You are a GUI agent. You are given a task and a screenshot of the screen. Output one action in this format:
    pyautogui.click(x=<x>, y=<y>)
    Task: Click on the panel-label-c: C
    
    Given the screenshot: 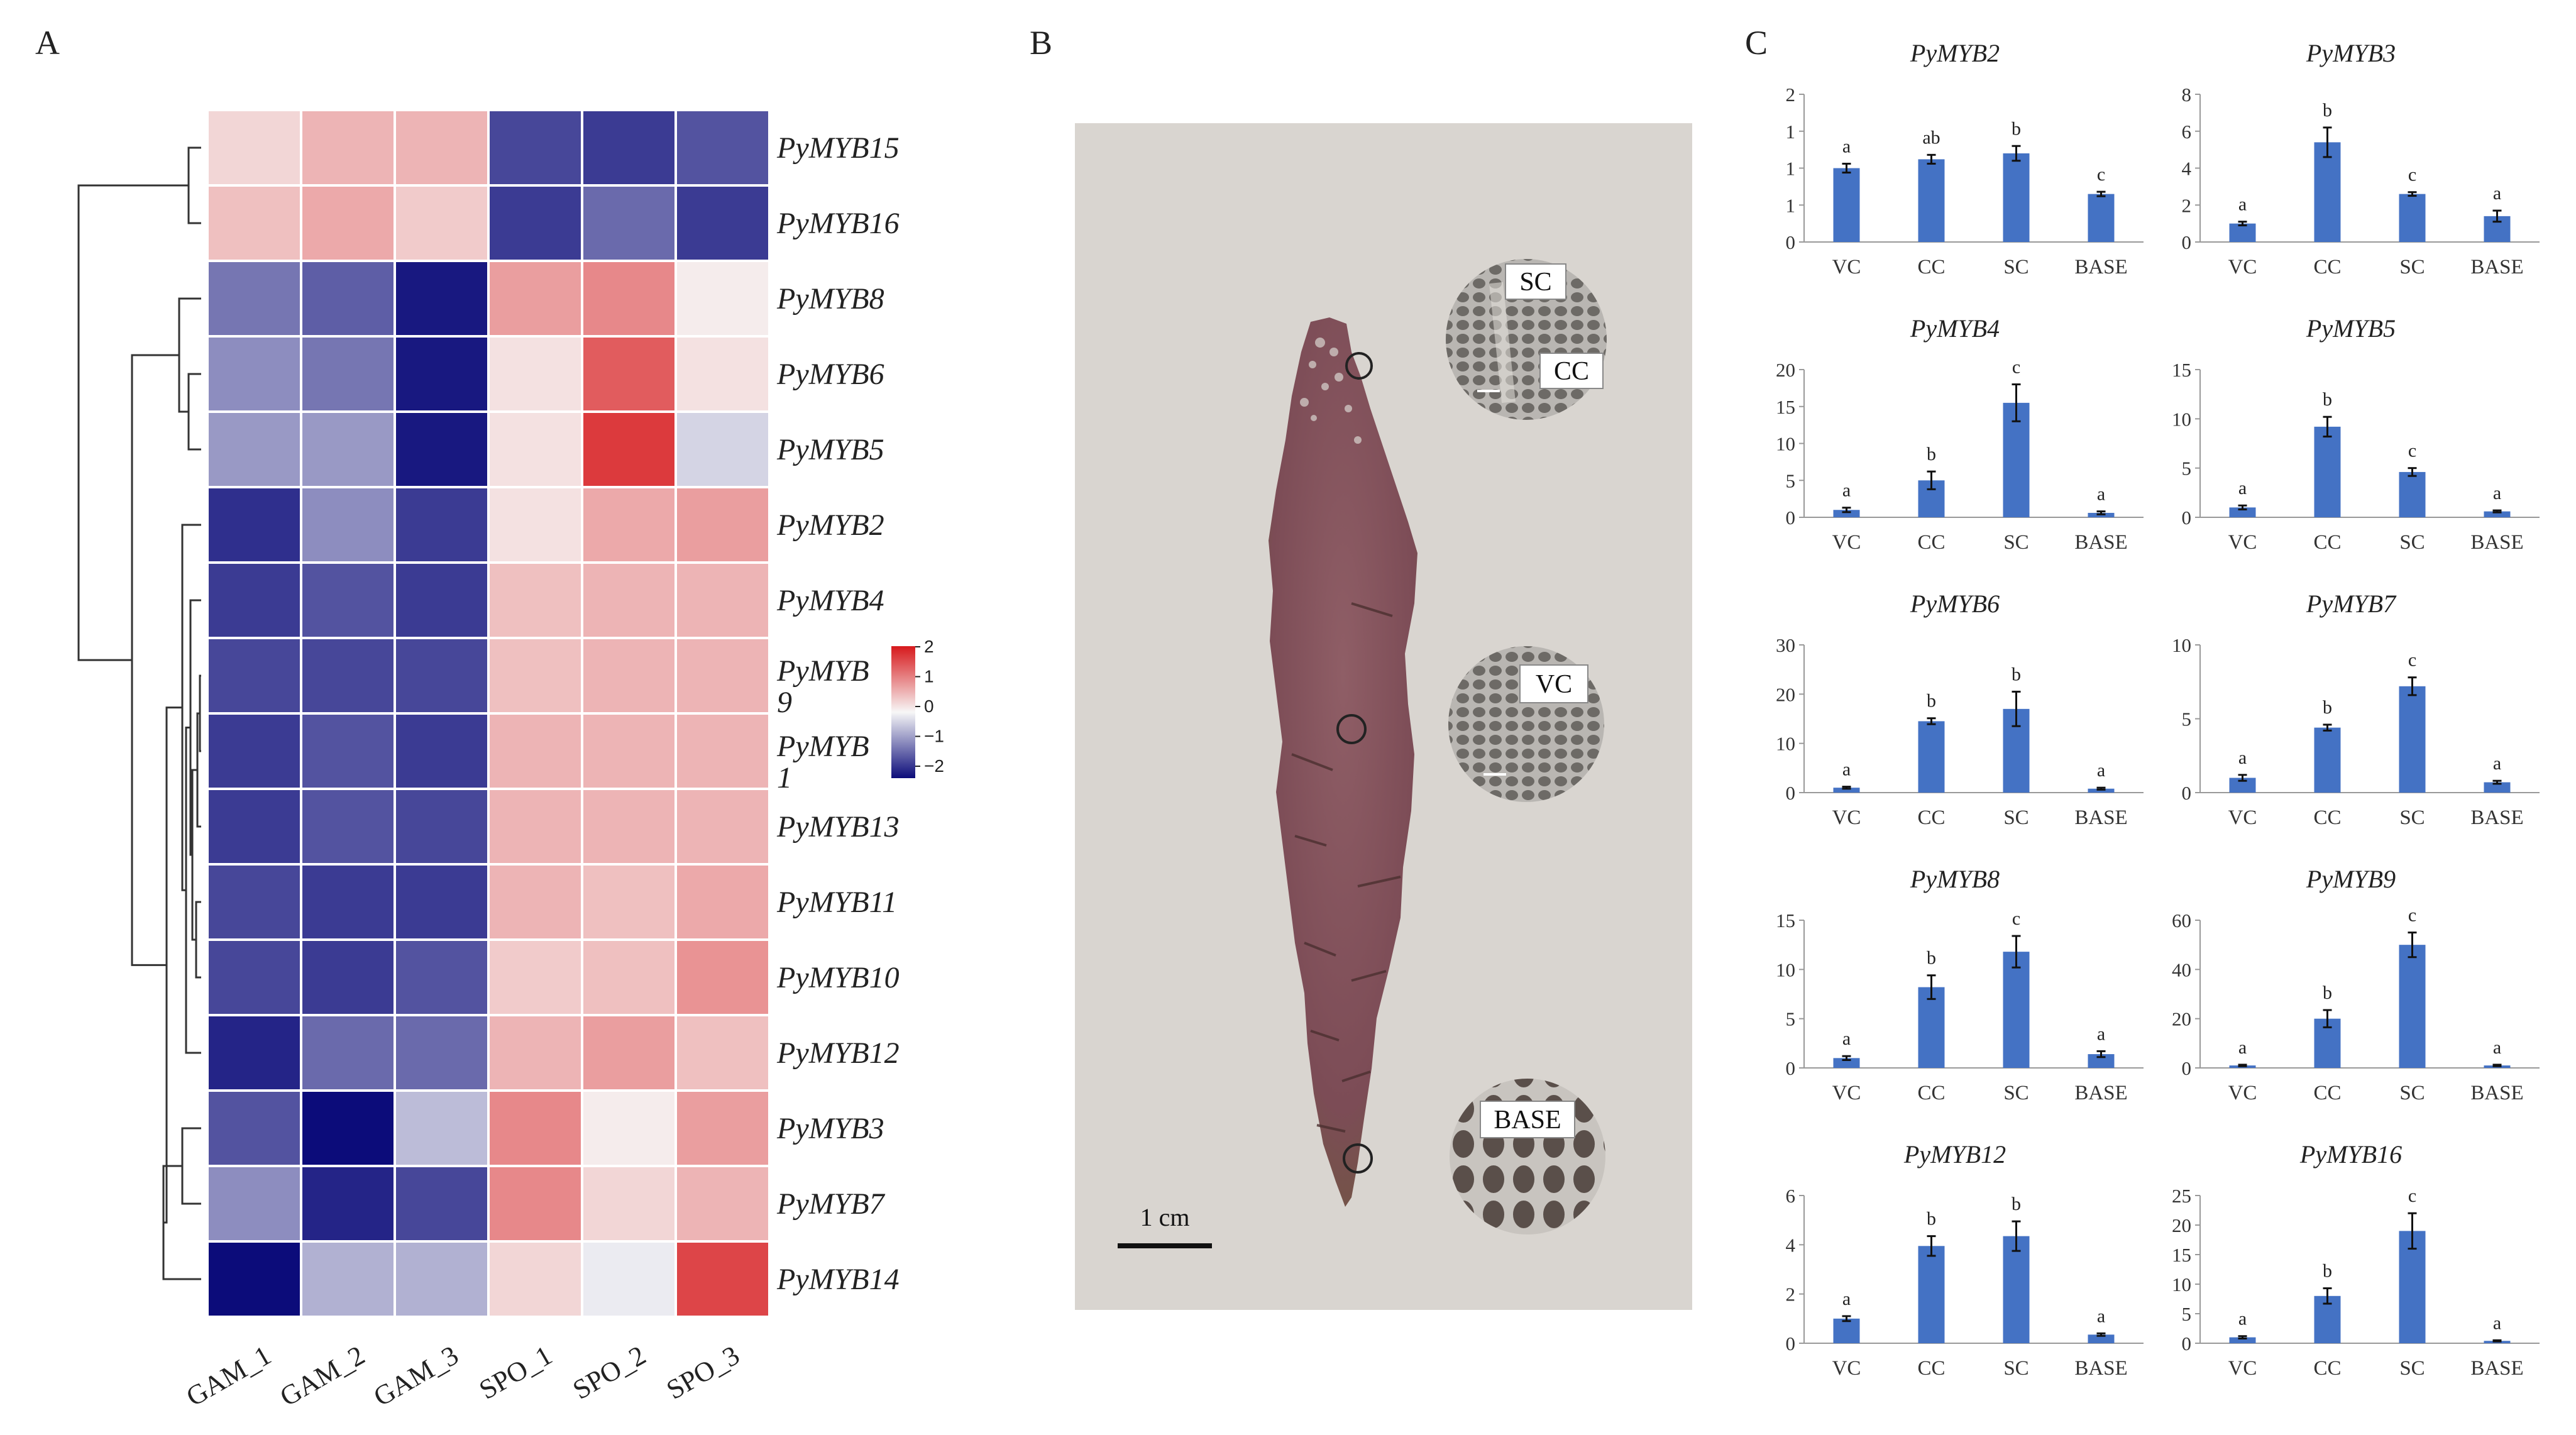 What is the action you would take?
    pyautogui.click(x=1756, y=43)
    